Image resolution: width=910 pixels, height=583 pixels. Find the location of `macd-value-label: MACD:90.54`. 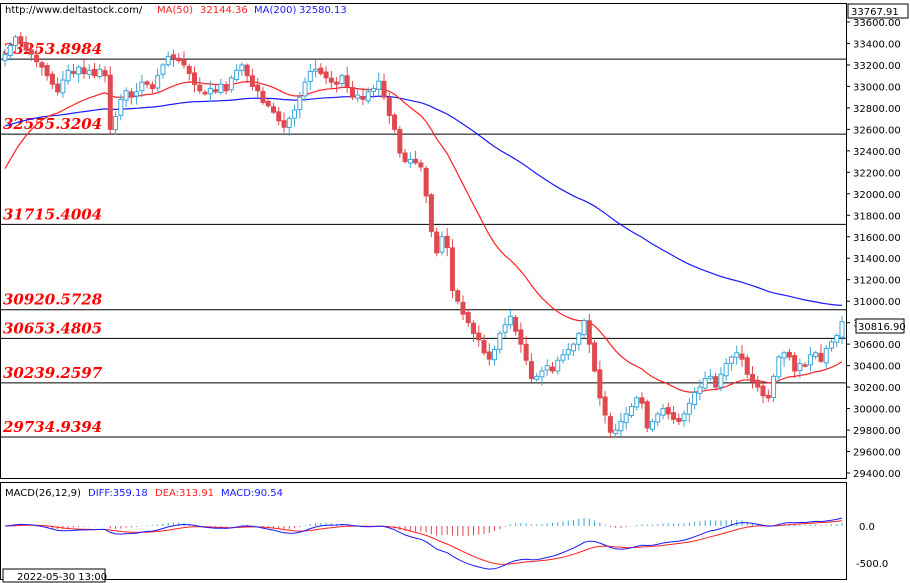

macd-value-label: MACD:90.54 is located at coordinates (252, 493).